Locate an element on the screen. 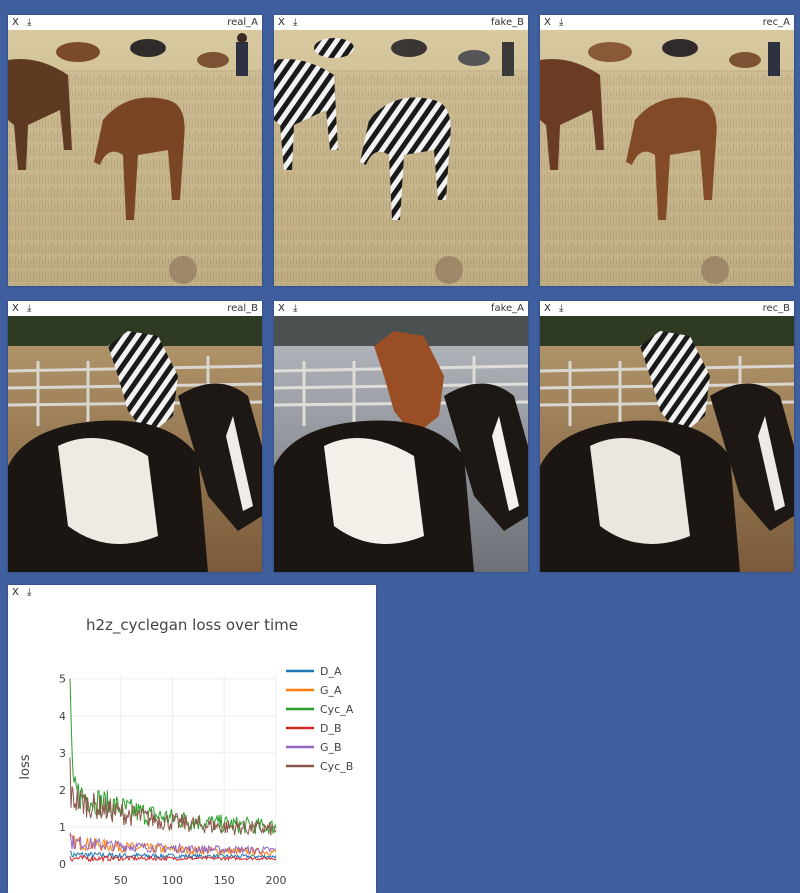  series-line-G_A is located at coordinates (173, 844).